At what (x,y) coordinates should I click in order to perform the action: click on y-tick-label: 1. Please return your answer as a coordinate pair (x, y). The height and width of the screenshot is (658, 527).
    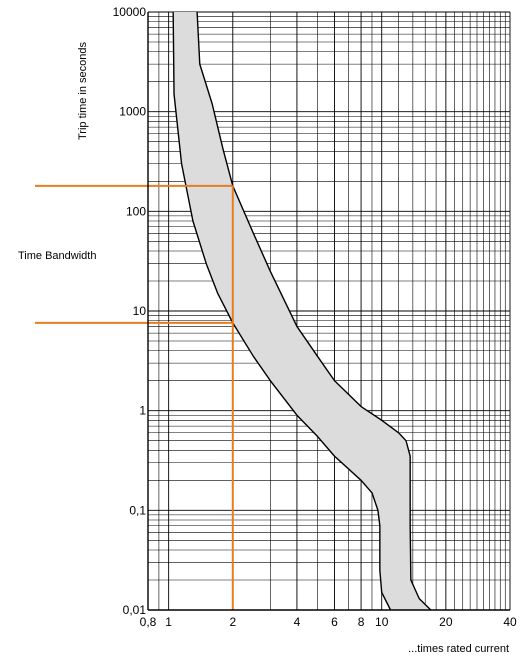
    Looking at the image, I should click on (142, 411).